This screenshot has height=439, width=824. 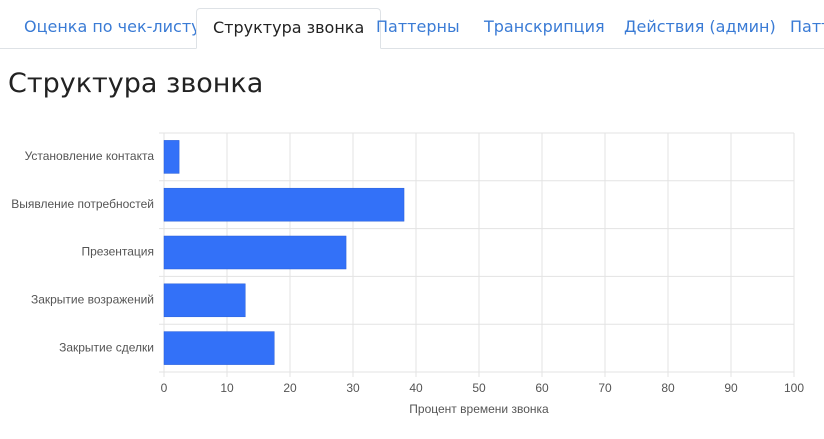 What do you see at coordinates (289, 28) in the screenshot?
I see `tab: Структура звонка` at bounding box center [289, 28].